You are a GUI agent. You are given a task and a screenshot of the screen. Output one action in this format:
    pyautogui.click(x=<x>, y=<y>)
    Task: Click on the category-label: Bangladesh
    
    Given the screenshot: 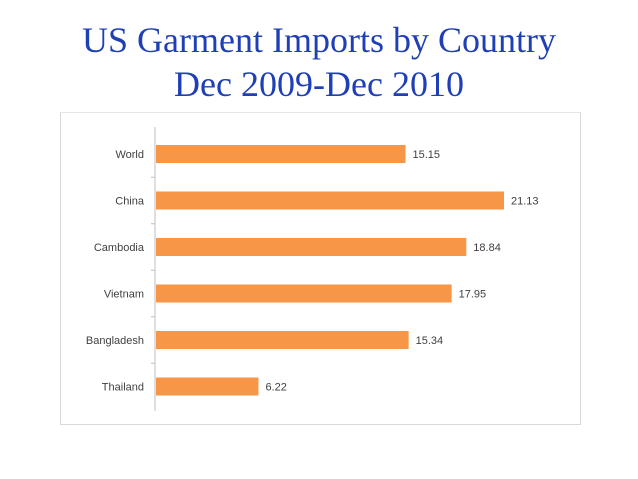 What is the action you would take?
    pyautogui.click(x=115, y=341)
    